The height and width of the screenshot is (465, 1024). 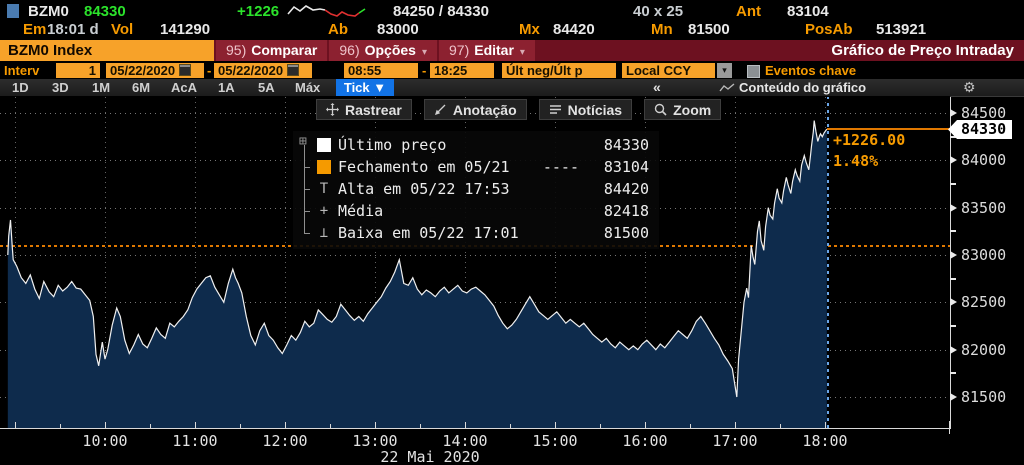 I want to click on crosshair-icon, so click(x=332, y=109).